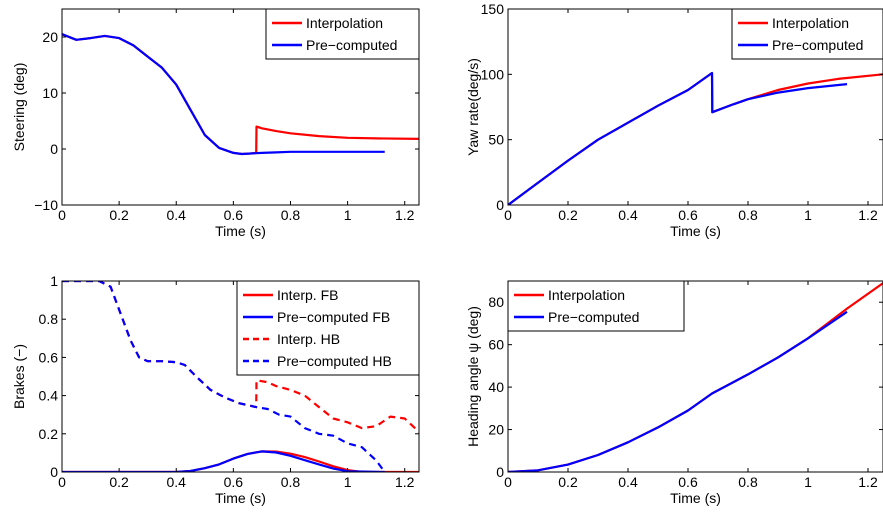 Image resolution: width=883 pixels, height=517 pixels. Describe the element at coordinates (334, 361) in the screenshot. I see `legend-label: Pre−computed HB` at that location.